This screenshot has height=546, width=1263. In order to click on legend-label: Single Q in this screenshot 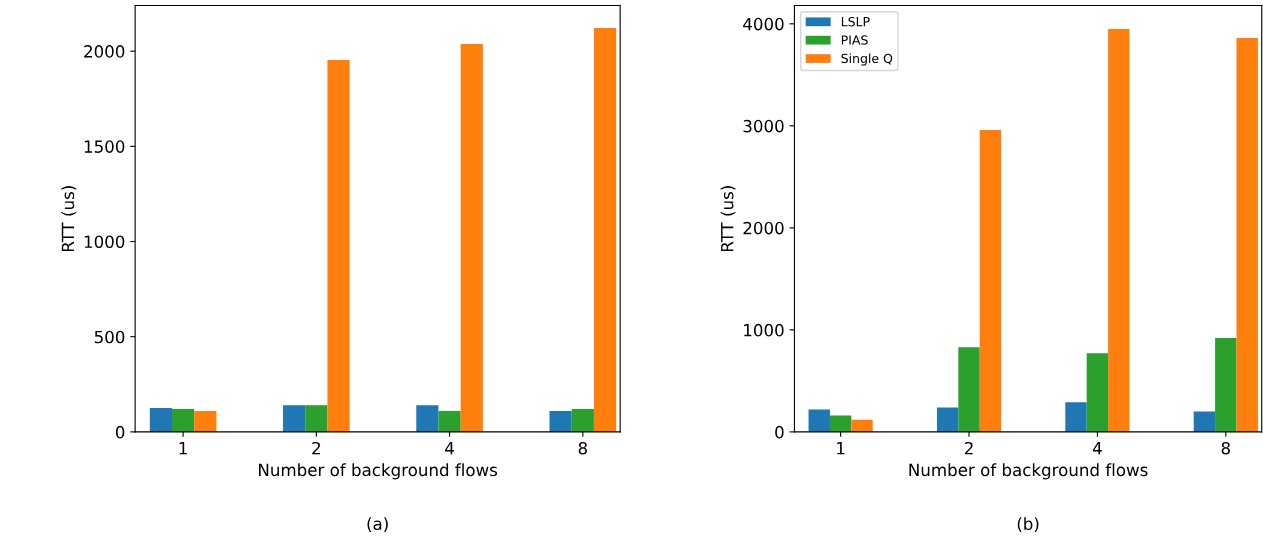, I will do `click(867, 59)`.